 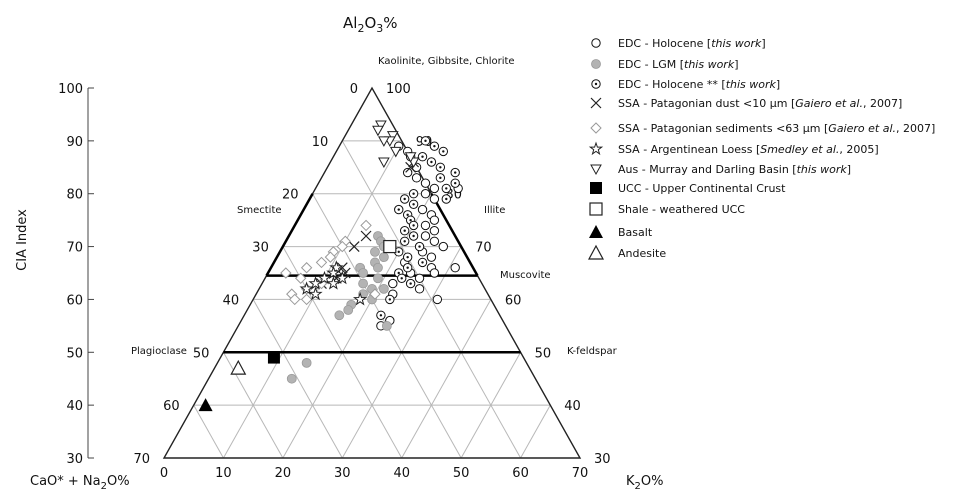 I want to click on cia-tick-label: 50, so click(x=74, y=353).